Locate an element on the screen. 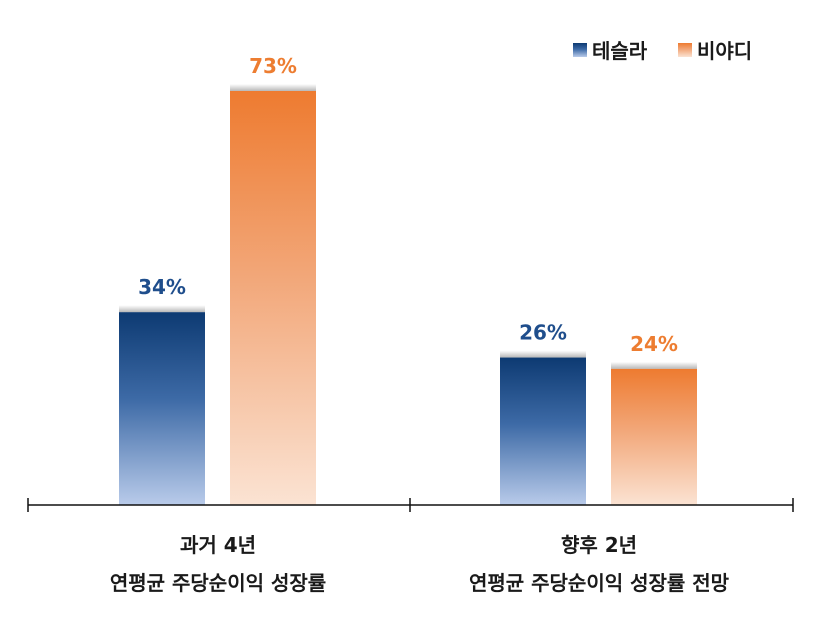 The height and width of the screenshot is (644, 836). value-label-tesla-2: 26% is located at coordinates (543, 333).